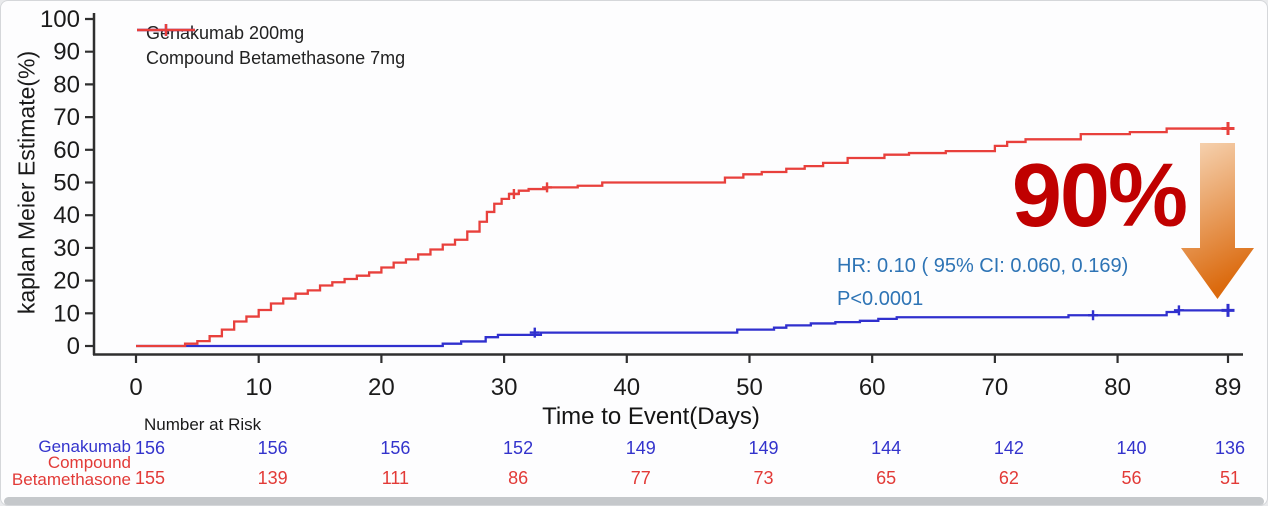 This screenshot has width=1268, height=506. I want to click on risk-count: 142, so click(1008, 448).